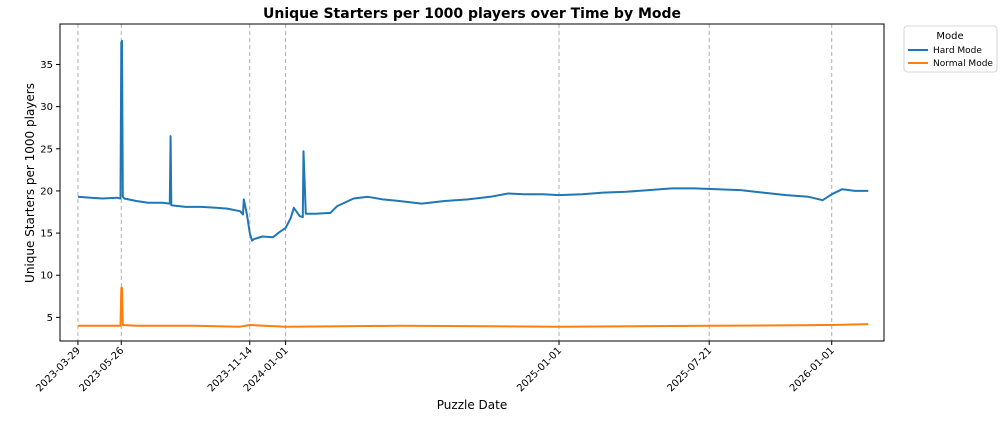 This screenshot has width=1007, height=421. What do you see at coordinates (957, 51) in the screenshot?
I see `legend-label-hard-mode: Hard Mode` at bounding box center [957, 51].